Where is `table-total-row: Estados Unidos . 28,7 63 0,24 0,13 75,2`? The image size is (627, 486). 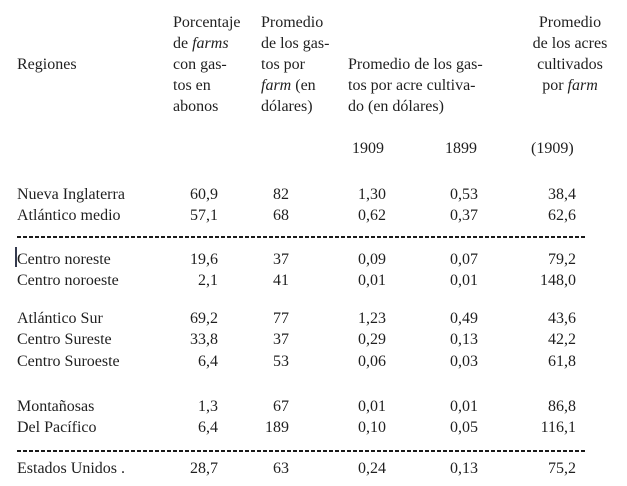 table-total-row: Estados Unidos . 28,7 63 0,24 0,13 75,2 is located at coordinates (313, 468).